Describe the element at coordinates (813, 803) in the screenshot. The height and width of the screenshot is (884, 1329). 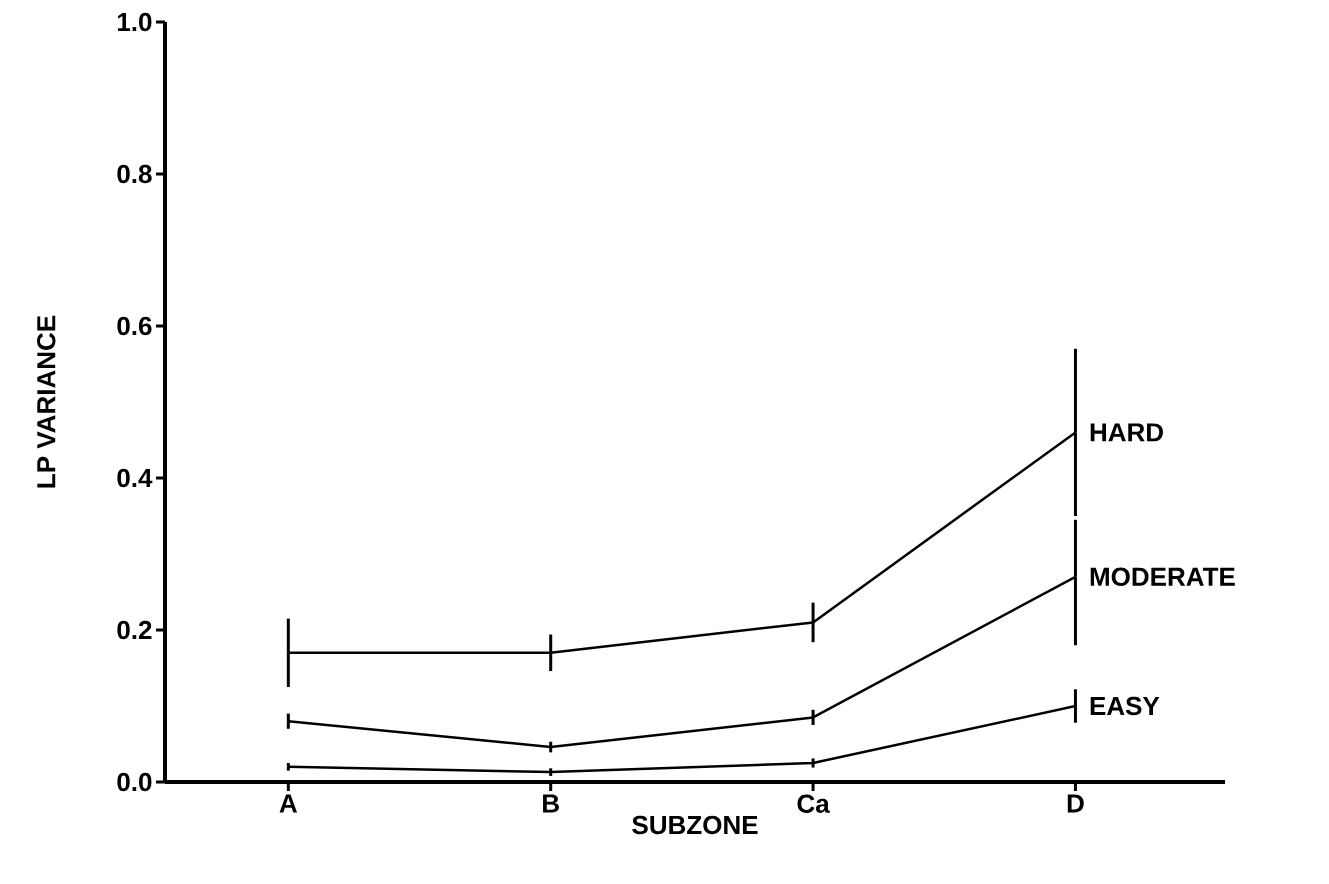
I see `x-tick-label: Ca` at that location.